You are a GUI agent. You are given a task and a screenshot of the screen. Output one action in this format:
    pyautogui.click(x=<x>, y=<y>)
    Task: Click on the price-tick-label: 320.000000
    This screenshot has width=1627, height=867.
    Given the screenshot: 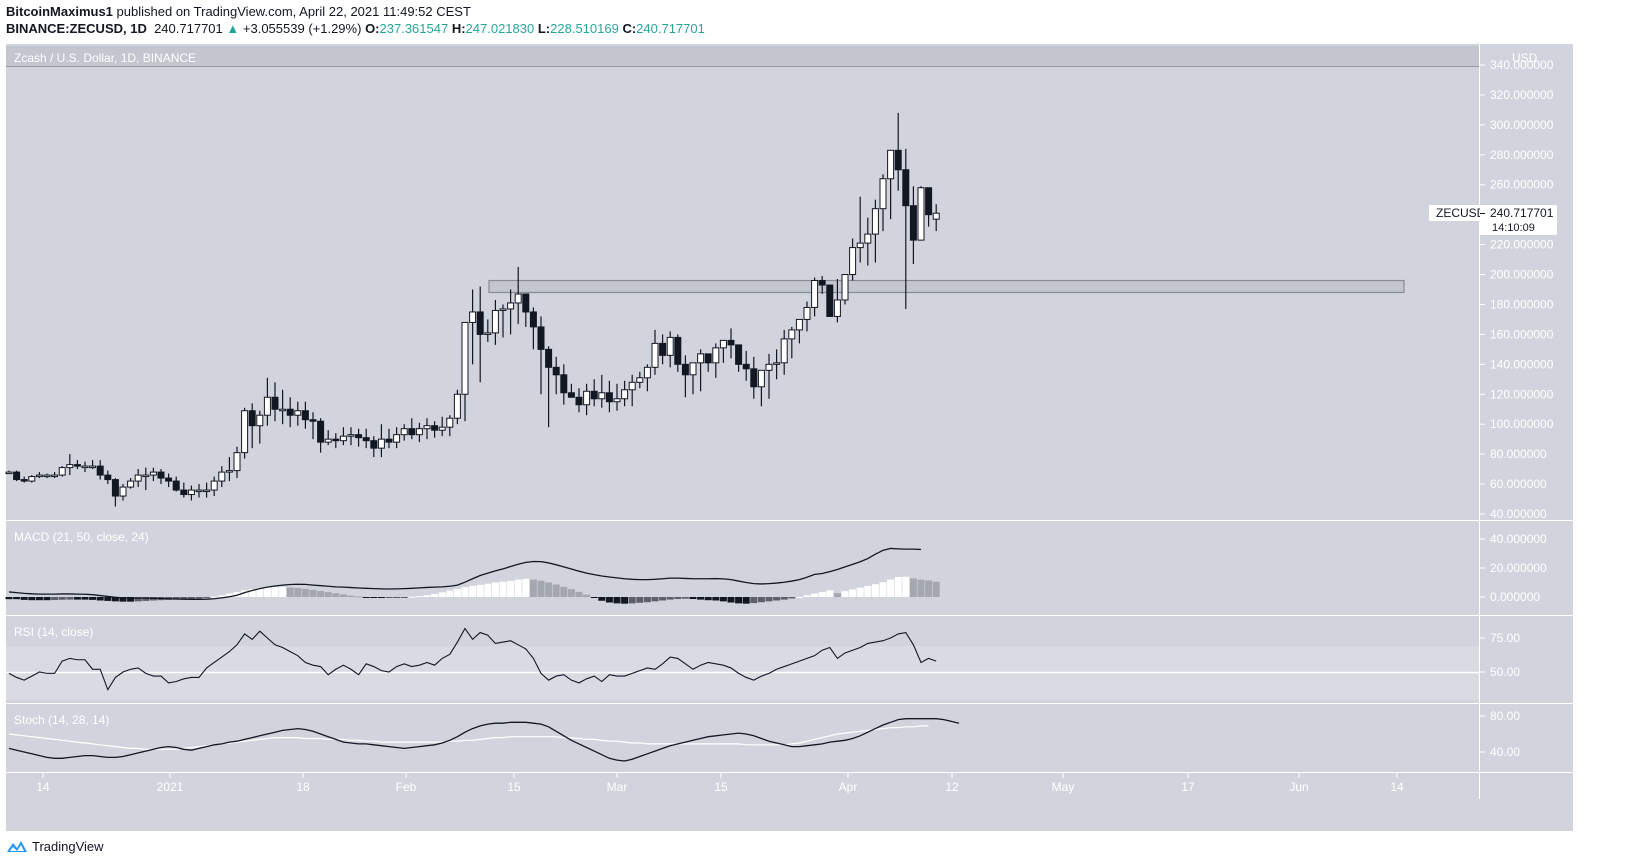 What is the action you would take?
    pyautogui.click(x=1522, y=95)
    